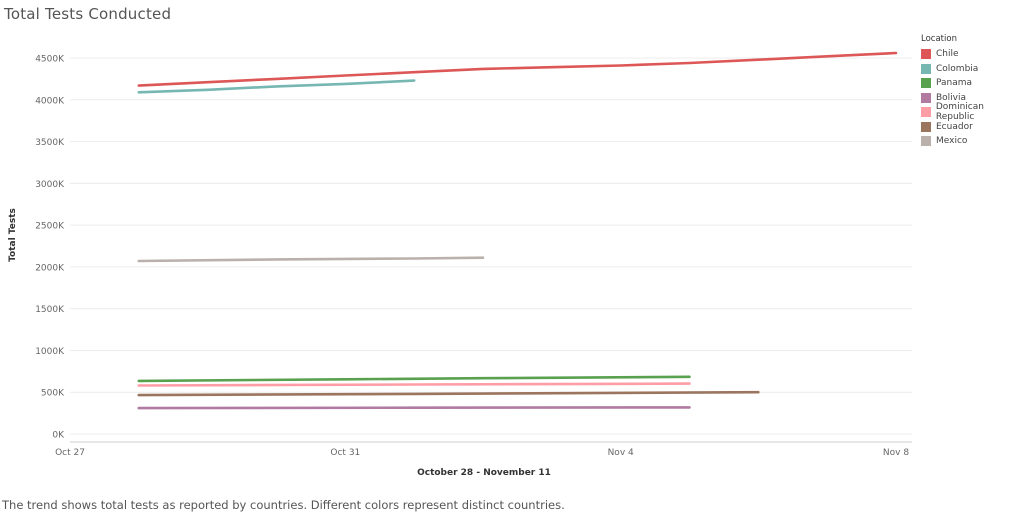 Image resolution: width=1024 pixels, height=513 pixels. I want to click on y-tick-label: 500K, so click(53, 394).